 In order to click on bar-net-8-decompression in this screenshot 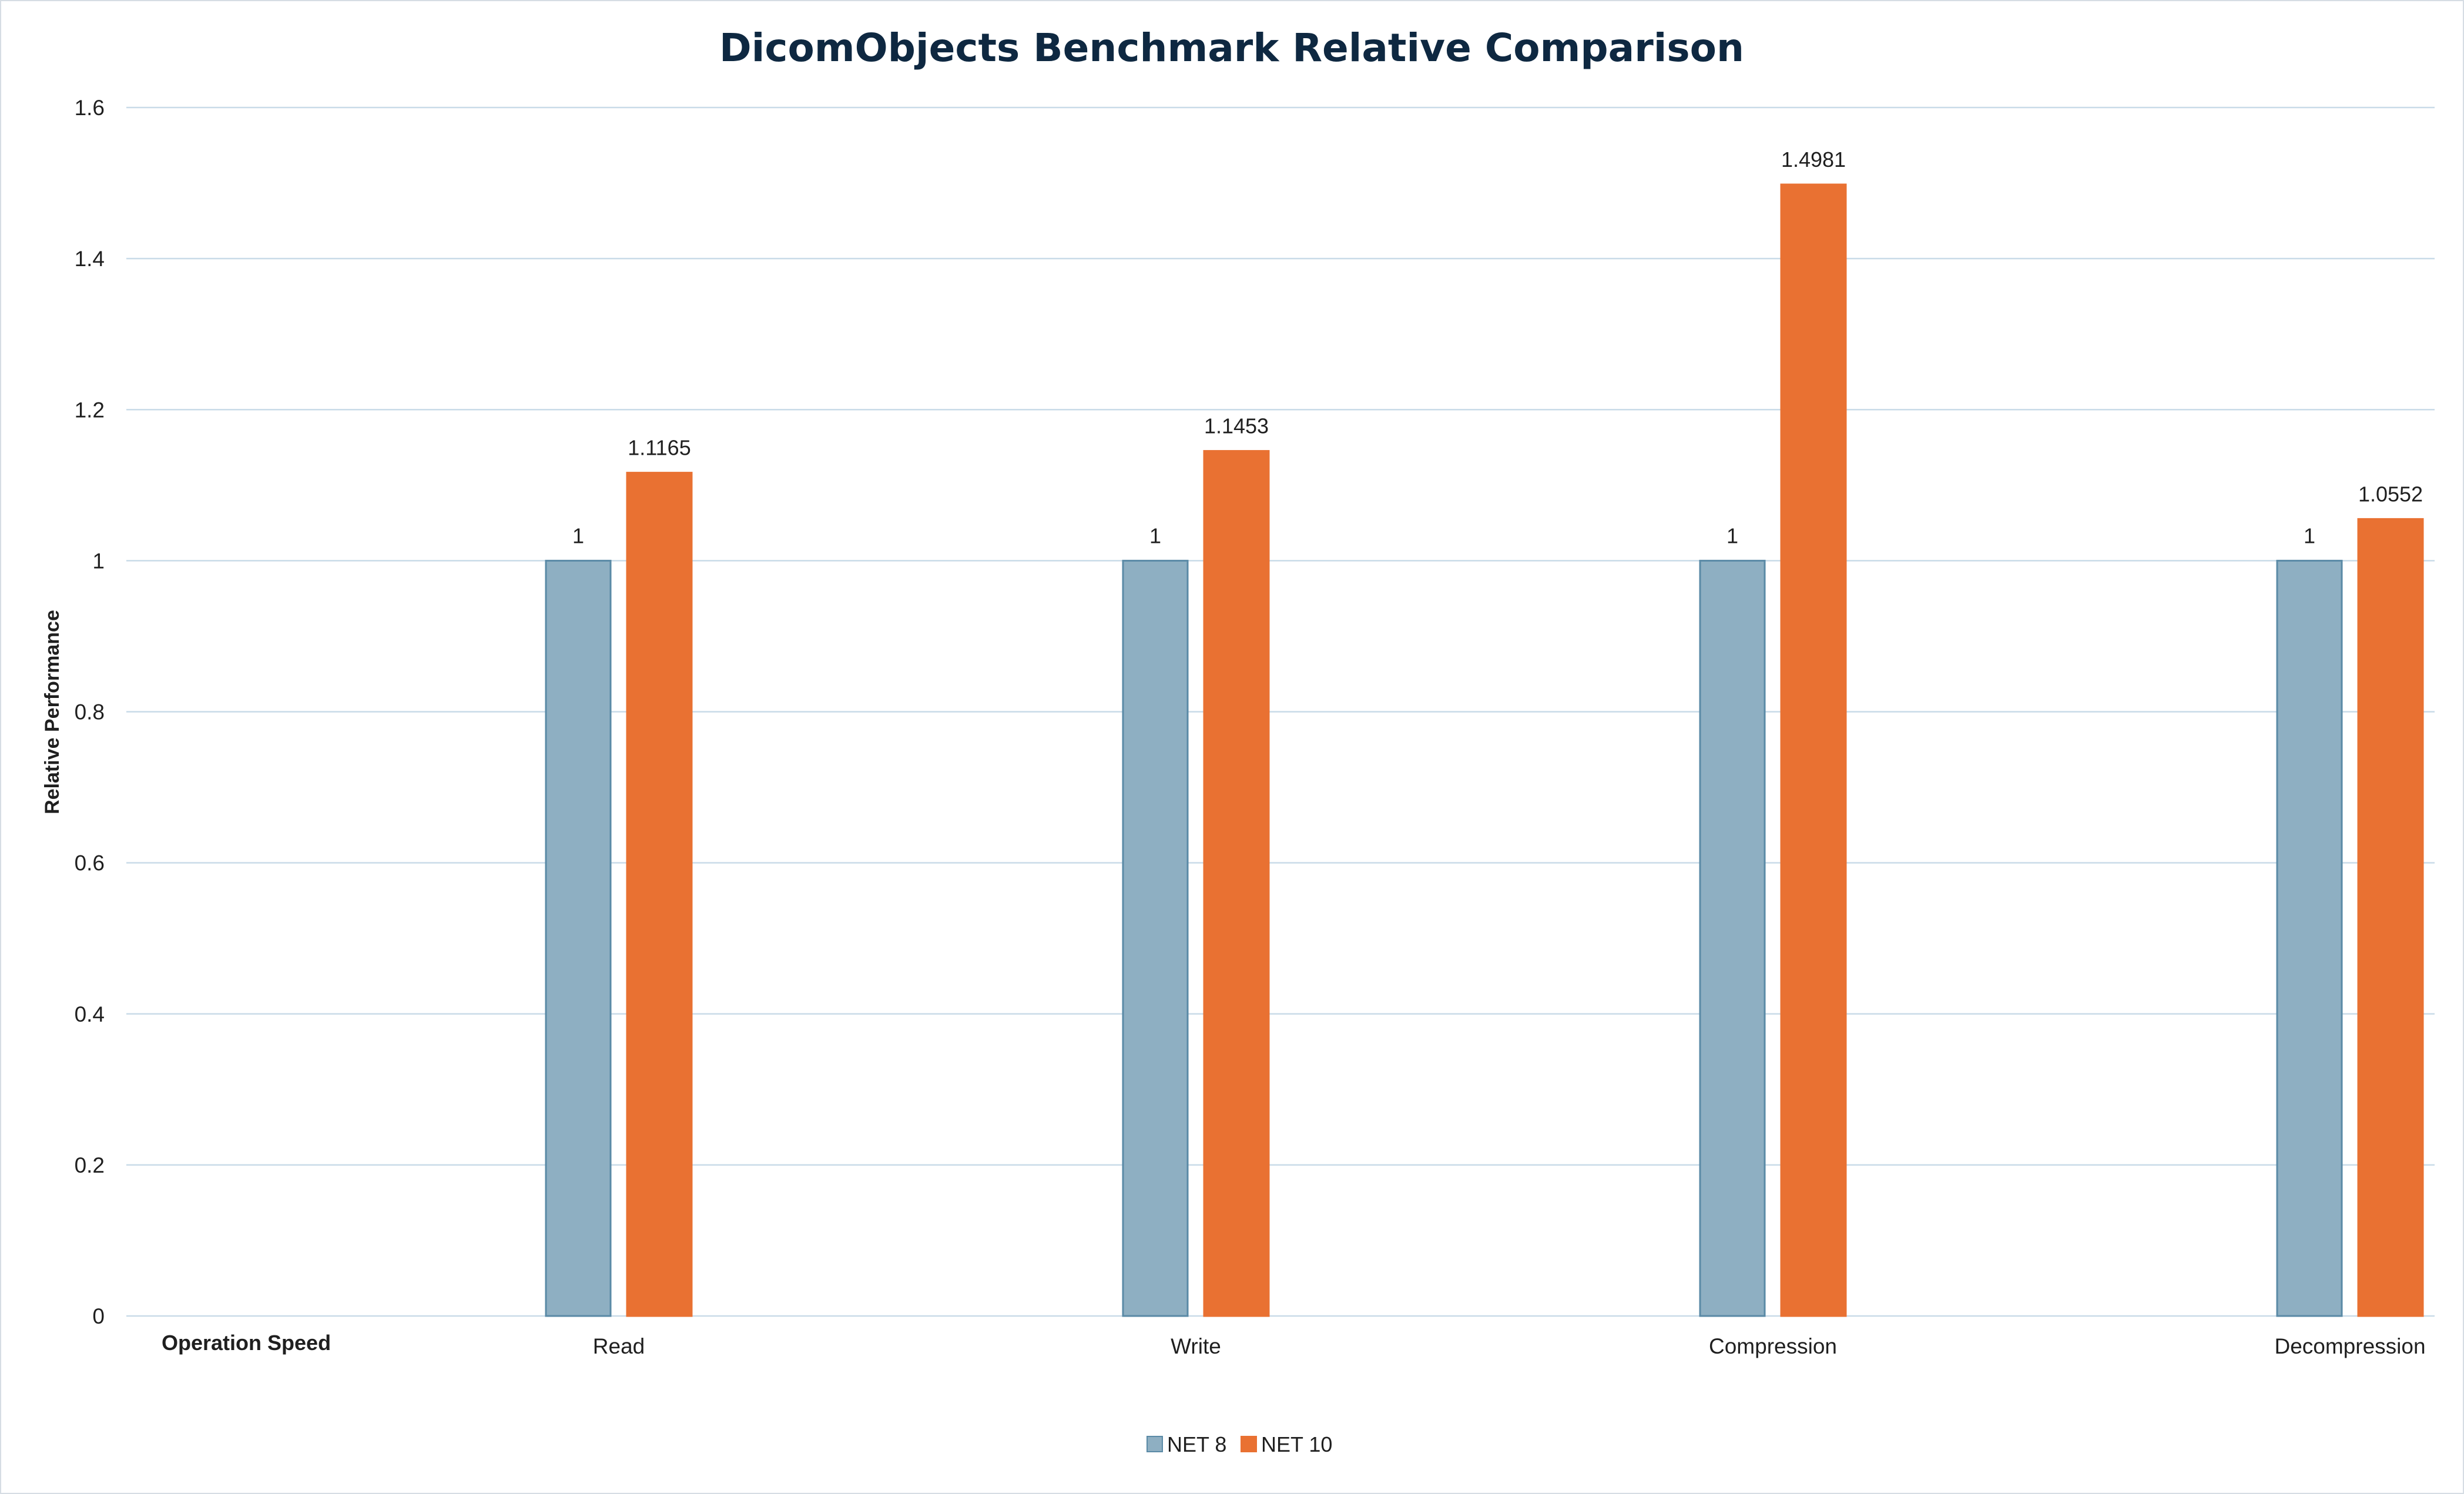, I will do `click(2309, 938)`.